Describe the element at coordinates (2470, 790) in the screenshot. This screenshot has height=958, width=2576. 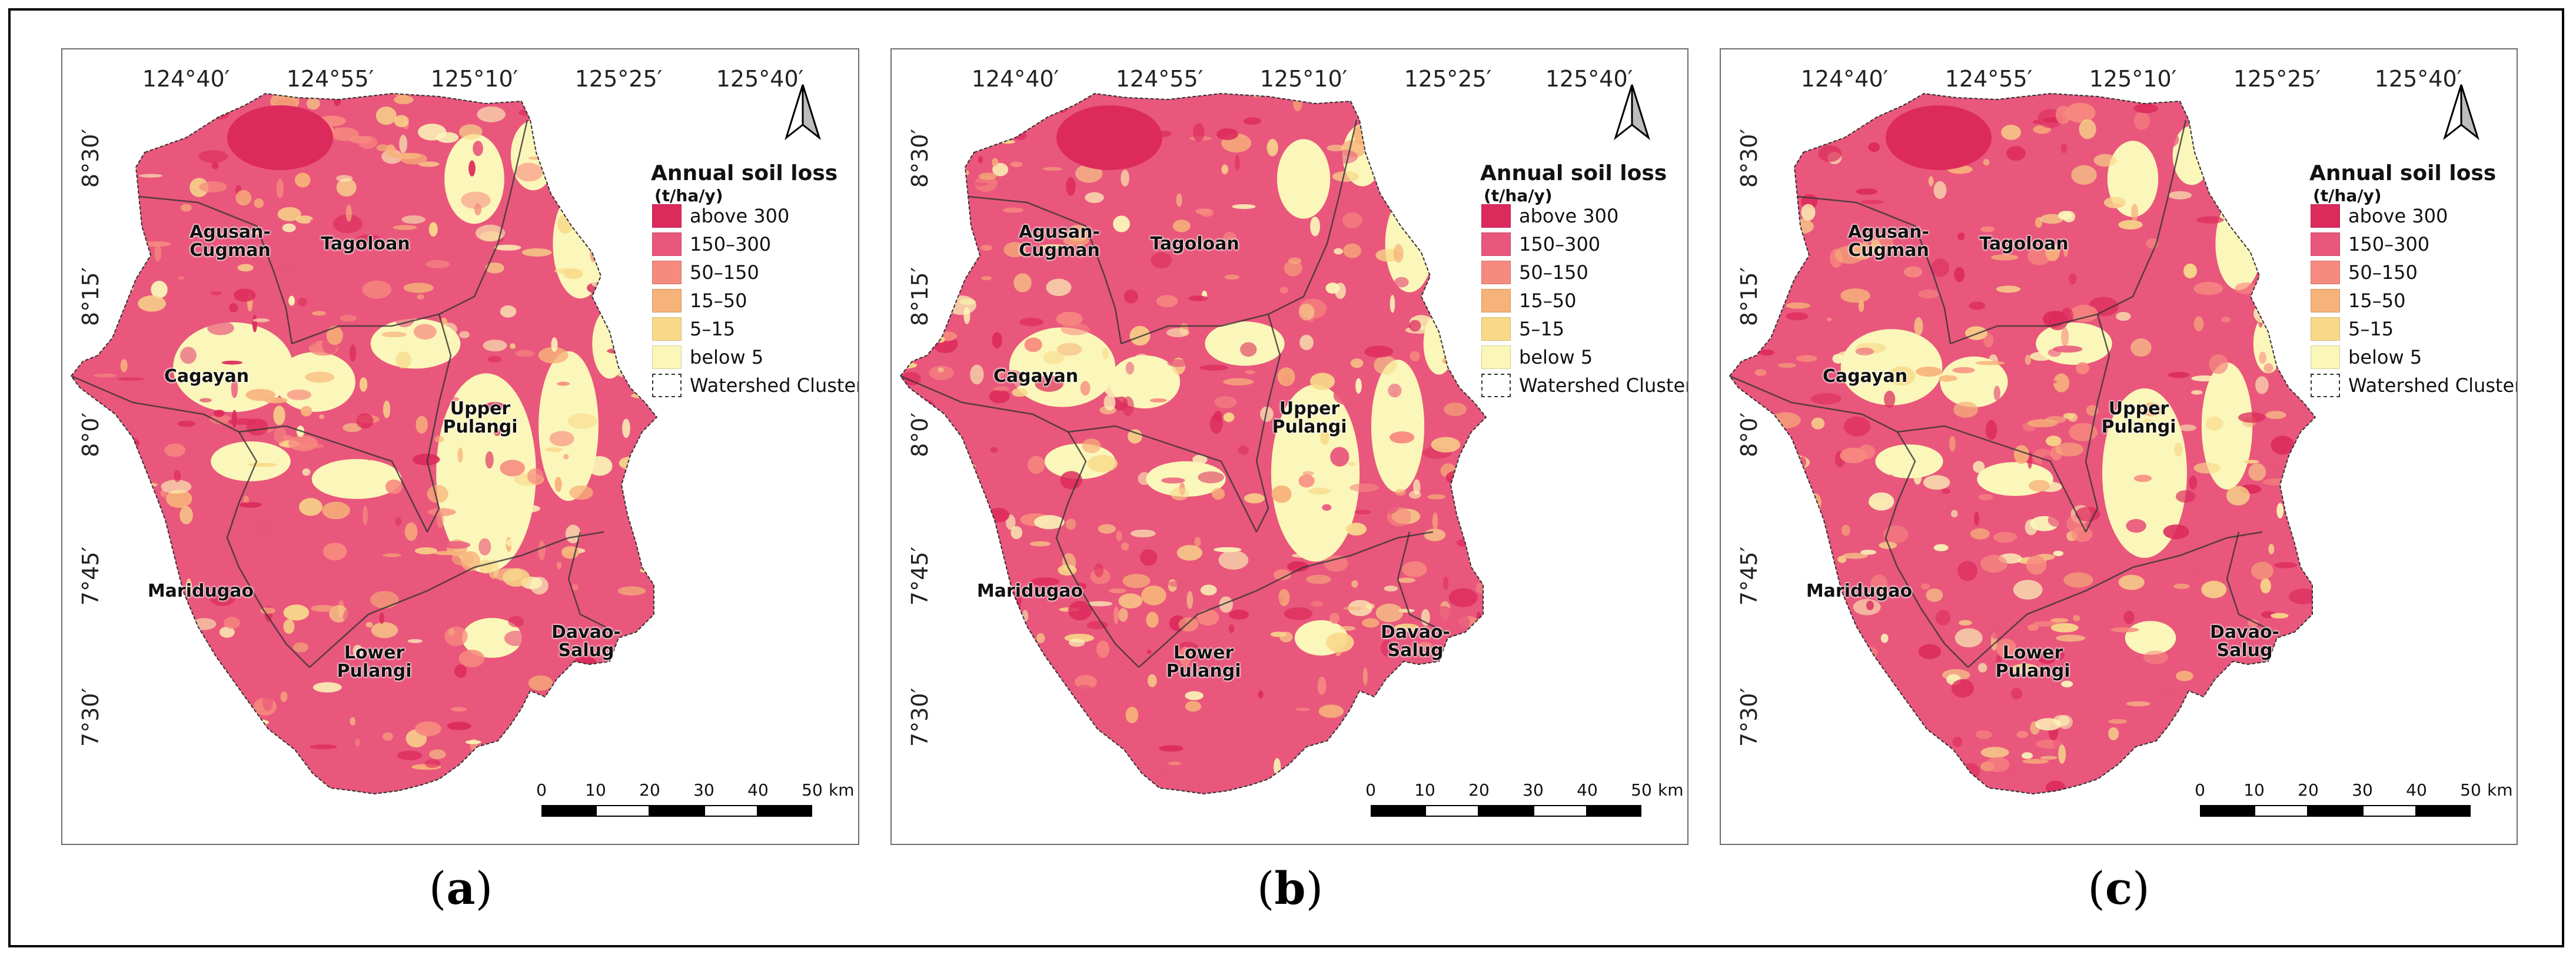
I see `scale-tick-label: 50` at that location.